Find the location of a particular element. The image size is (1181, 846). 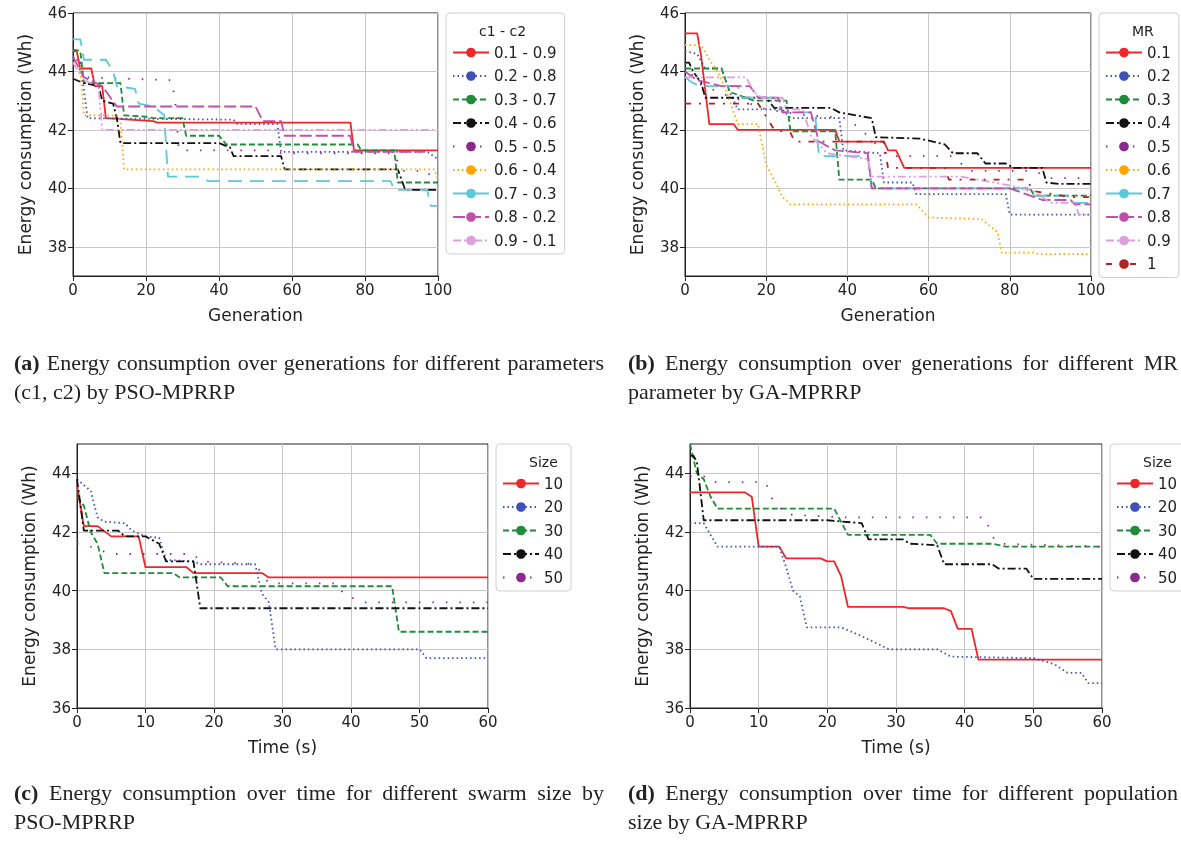

legend-label: 0.4 - 0.6 is located at coordinates (525, 123).